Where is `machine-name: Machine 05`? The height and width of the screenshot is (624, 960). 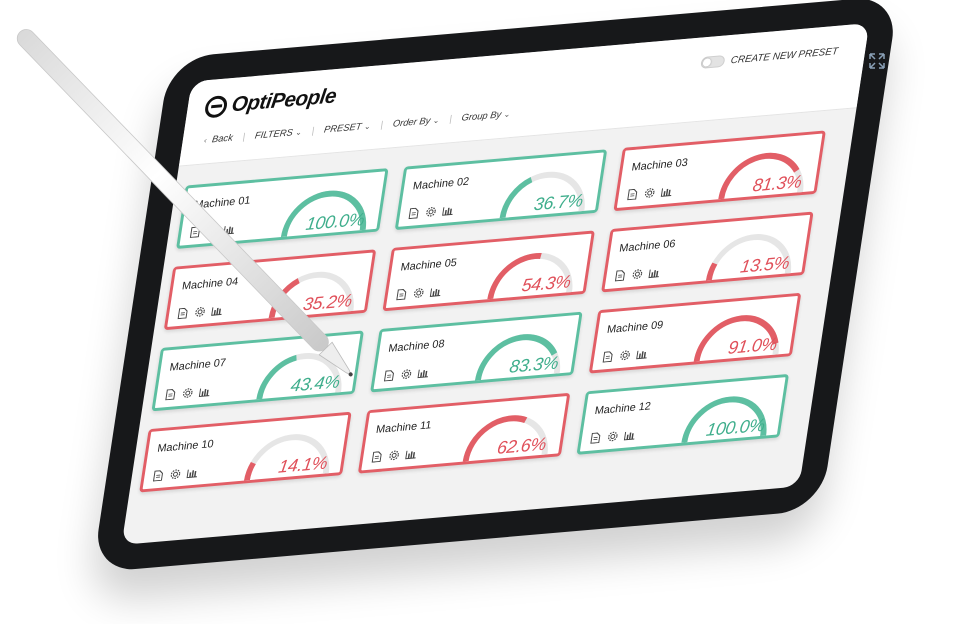
machine-name: Machine 05 is located at coordinates (428, 265).